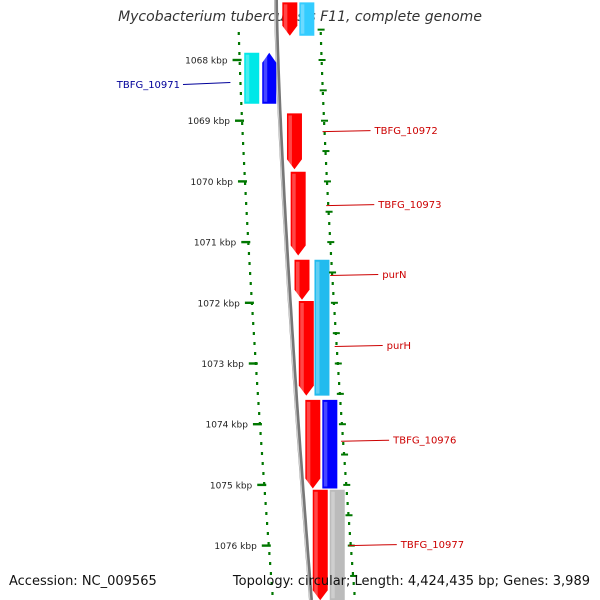  What do you see at coordinates (394, 275) in the screenshot?
I see `feature-label: purN` at bounding box center [394, 275].